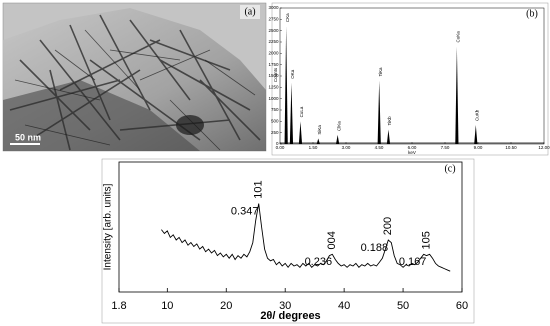 The width and height of the screenshot is (550, 326). What do you see at coordinates (118, 306) in the screenshot?
I see `x-tick-label: 1.8` at bounding box center [118, 306].